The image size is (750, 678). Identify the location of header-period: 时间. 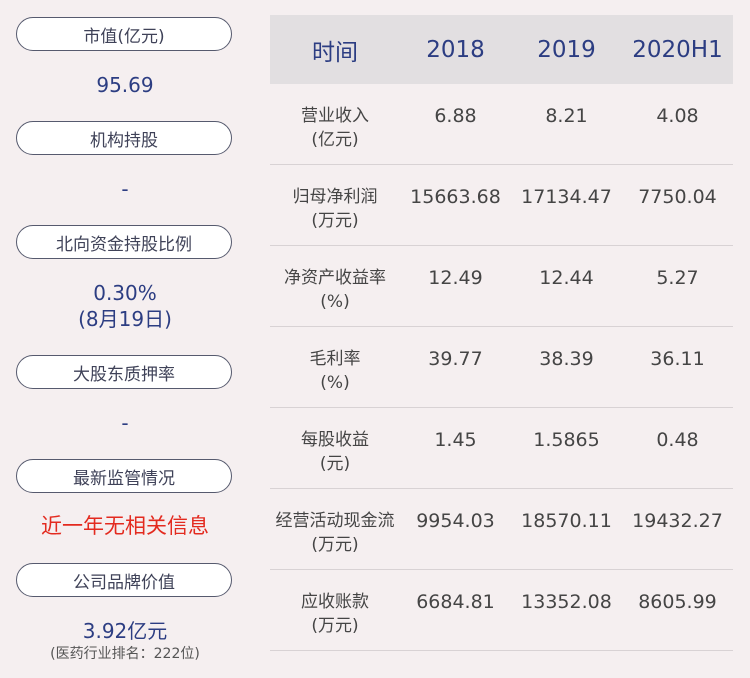
(335, 52).